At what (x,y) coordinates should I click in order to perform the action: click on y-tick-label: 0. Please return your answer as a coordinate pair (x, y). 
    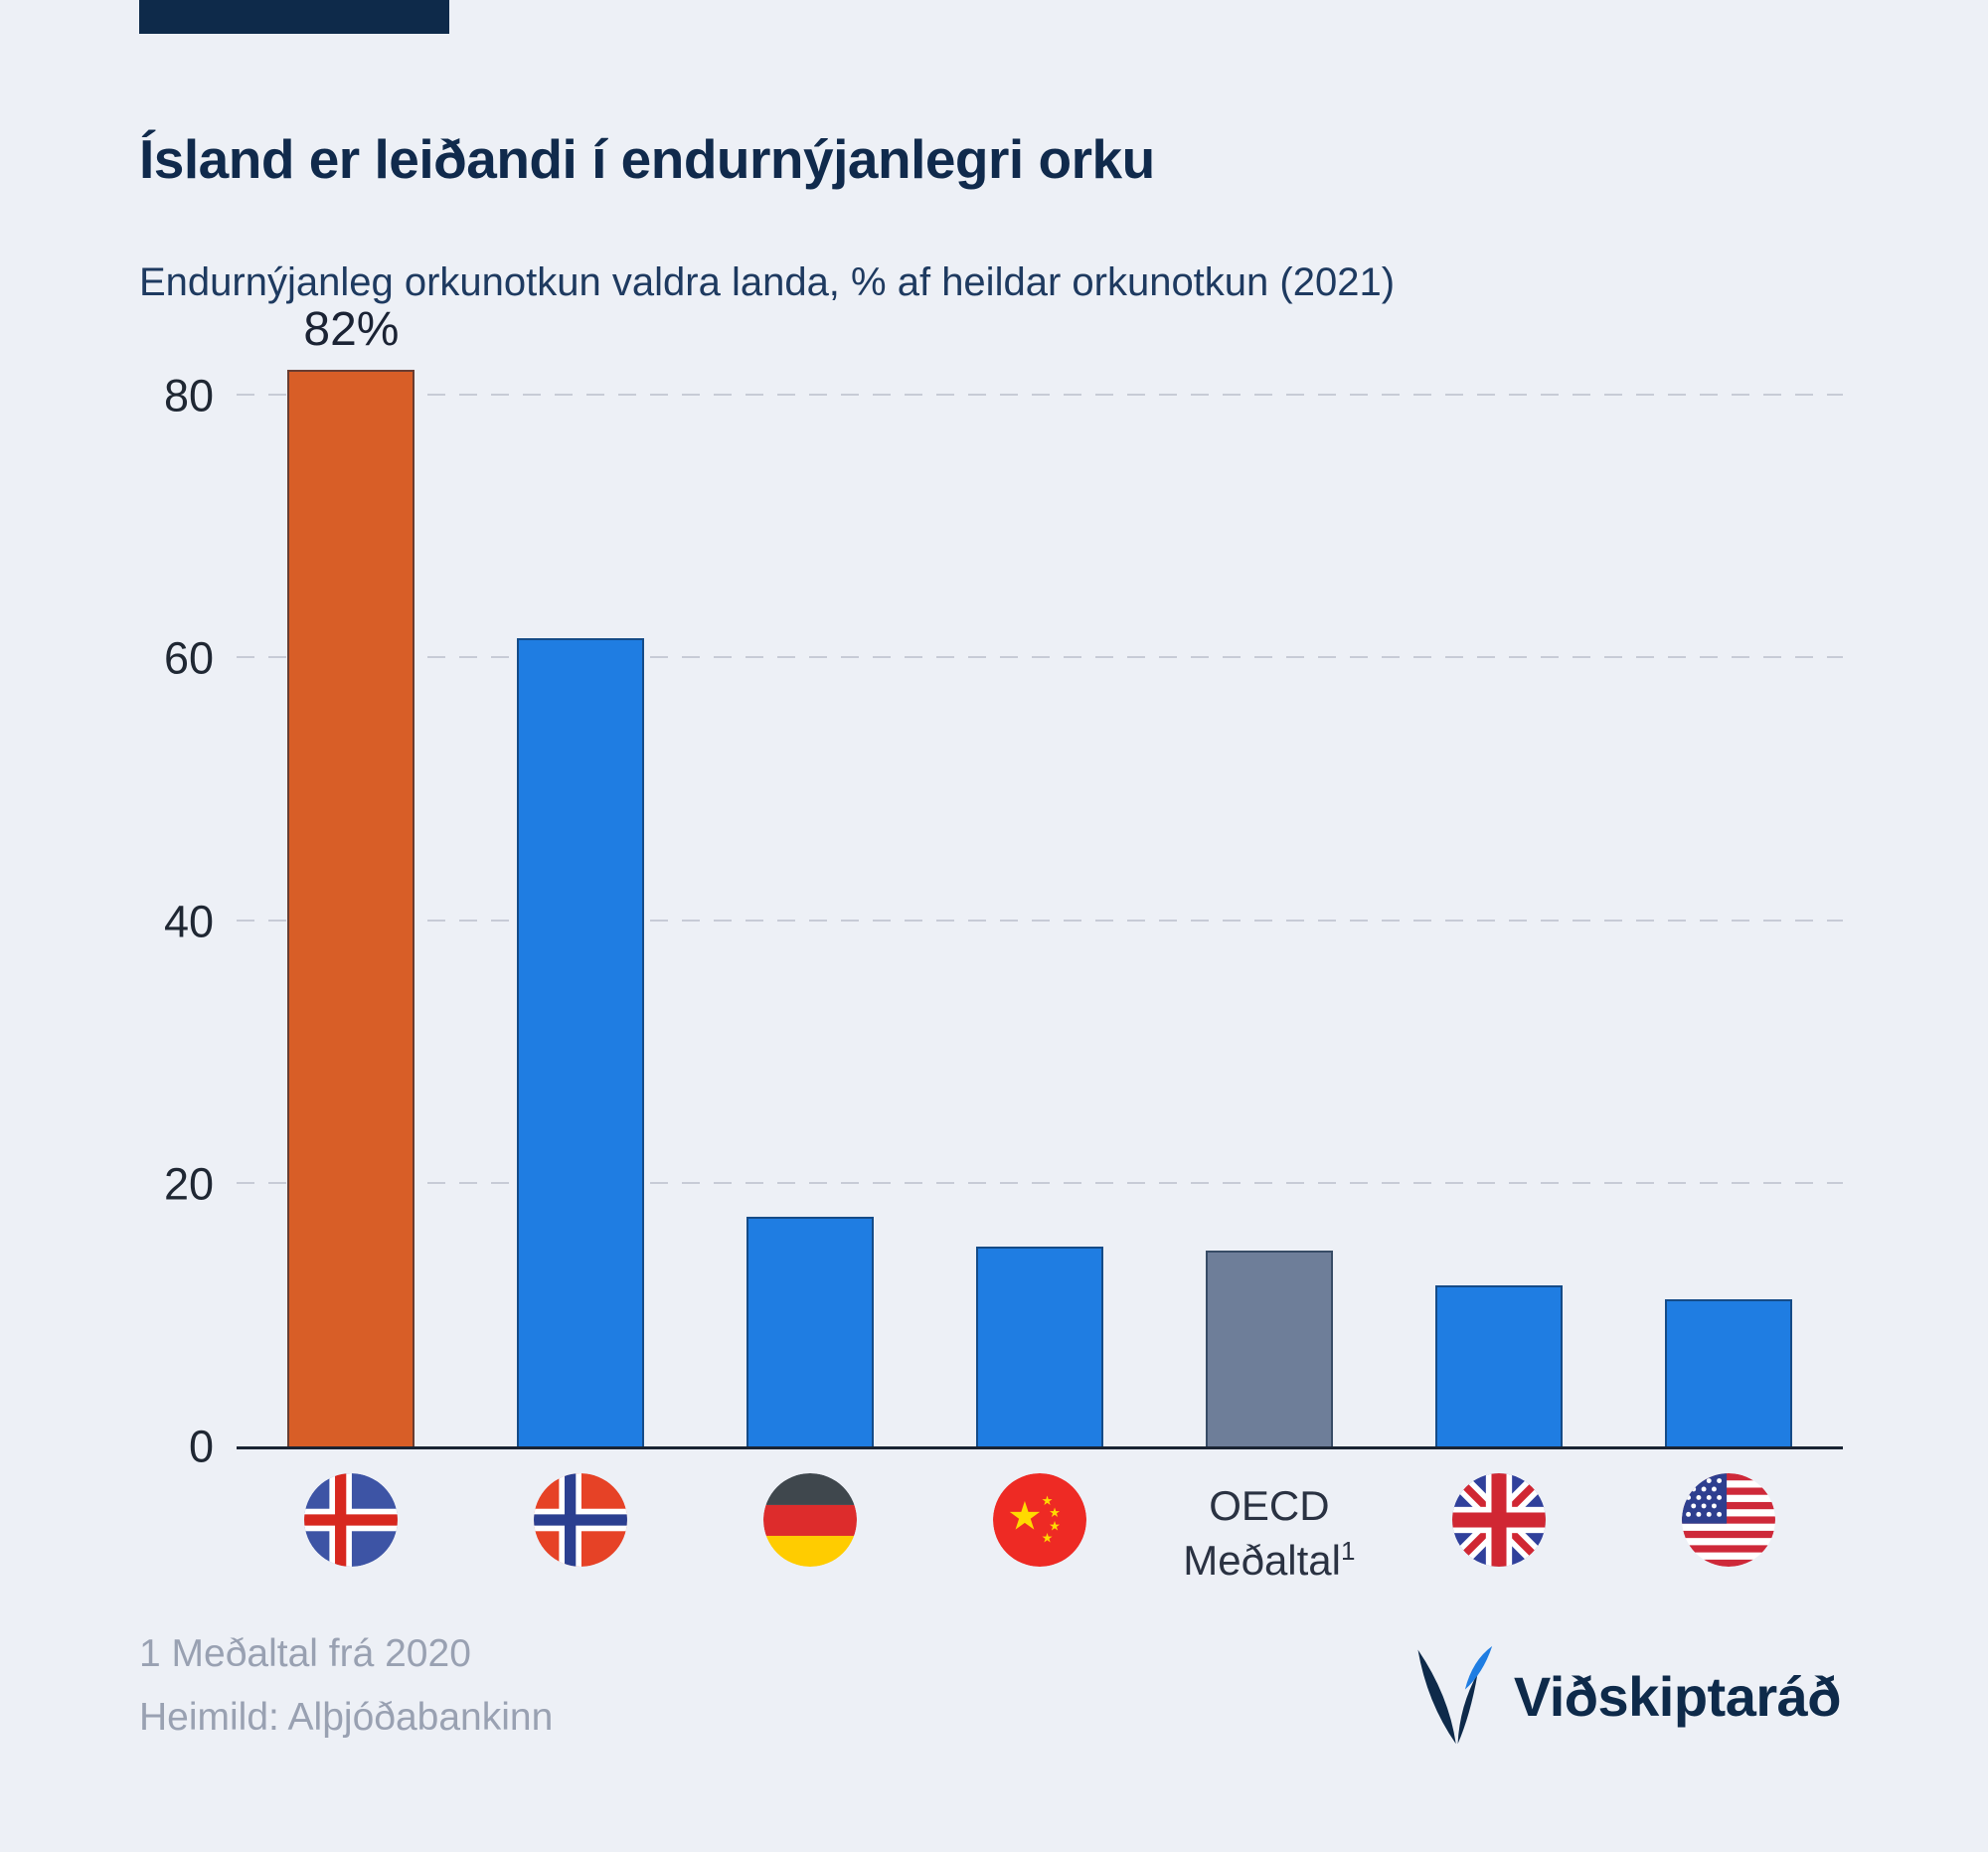
    Looking at the image, I should click on (201, 1446).